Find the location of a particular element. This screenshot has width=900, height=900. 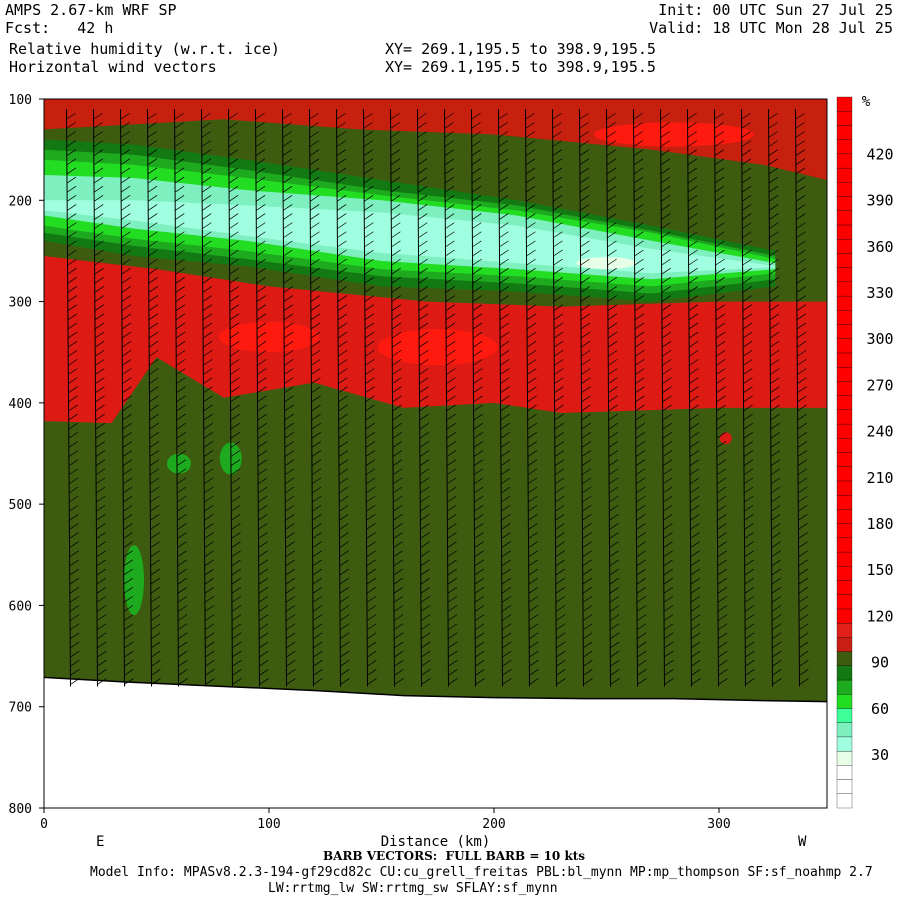

colorbar-label: 390 is located at coordinates (879, 201).